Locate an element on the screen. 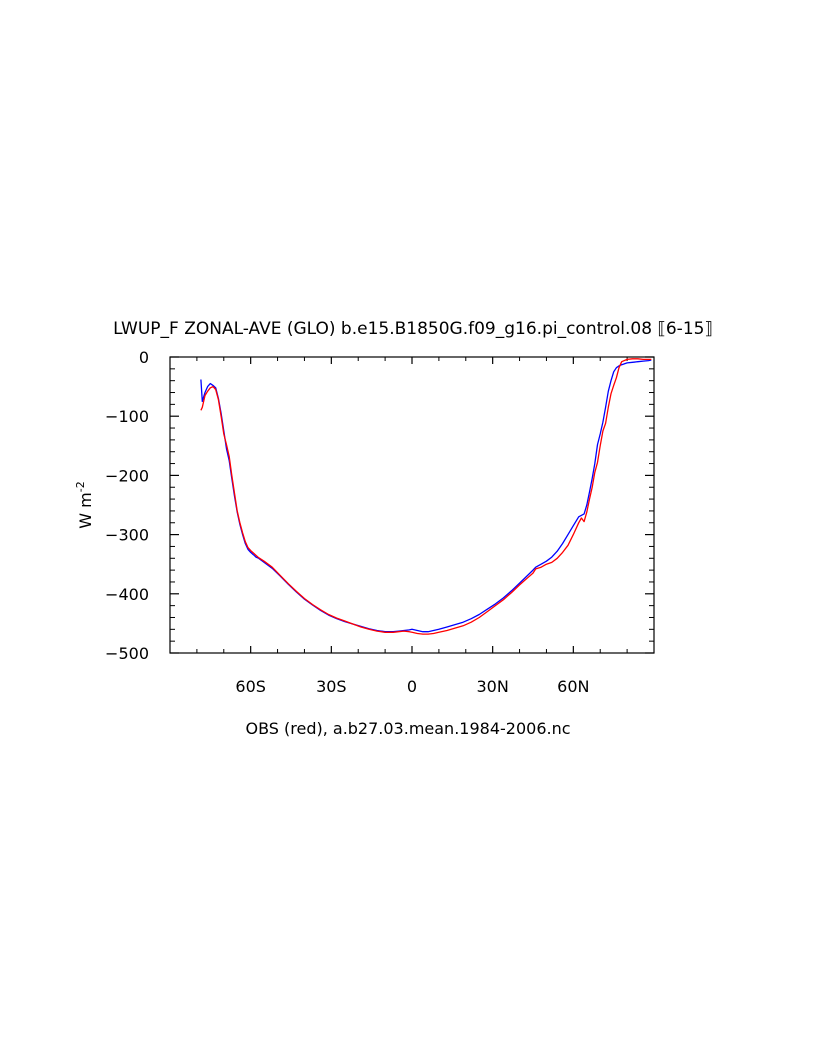 This screenshot has width=818, height=1055. x-tick-label: 30N is located at coordinates (493, 686).